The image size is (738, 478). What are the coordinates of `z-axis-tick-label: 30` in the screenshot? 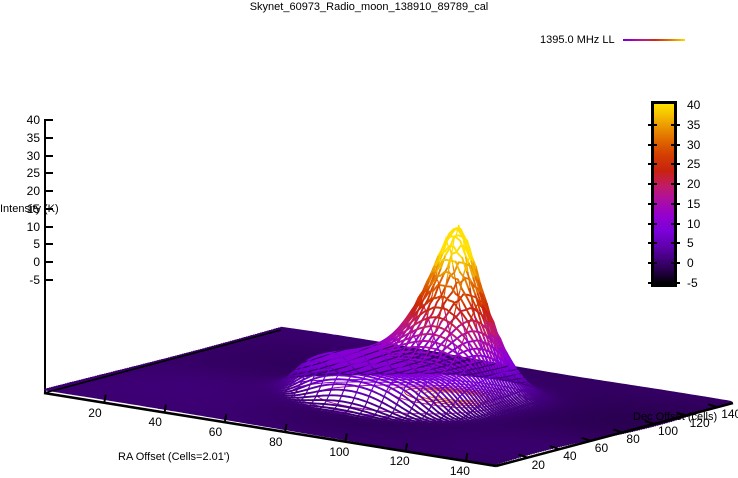 It's located at (33, 155).